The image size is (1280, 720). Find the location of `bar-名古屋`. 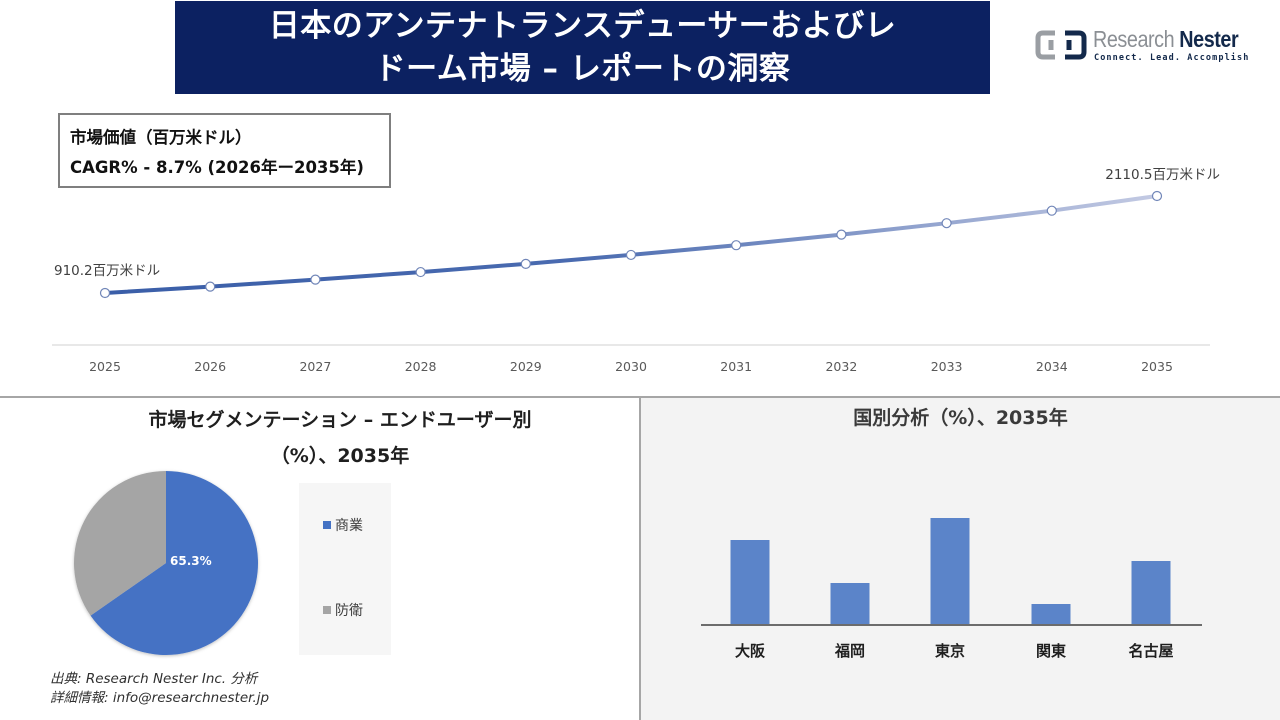

bar-名古屋 is located at coordinates (1151, 592).